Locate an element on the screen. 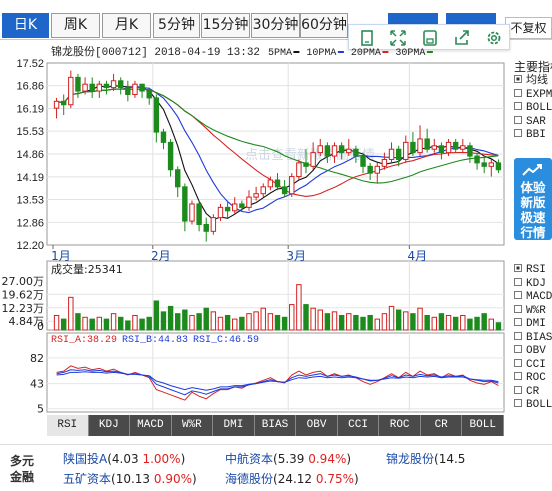 This screenshot has height=491, width=552. tab-month-k: 月K is located at coordinates (126, 25).